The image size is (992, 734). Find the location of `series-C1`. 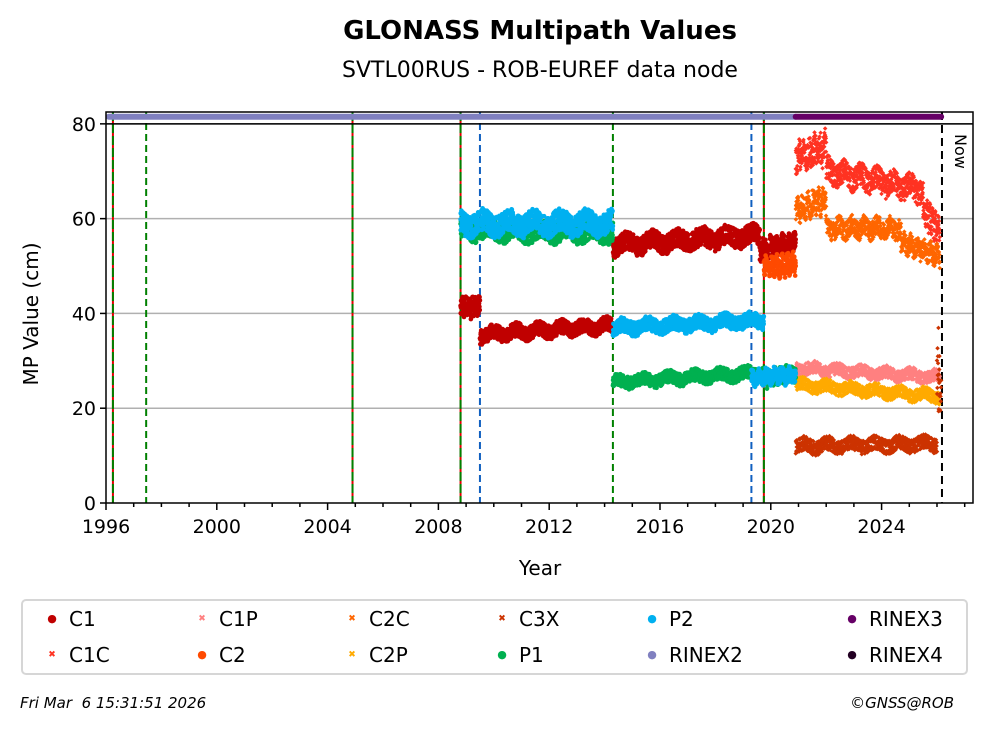

series-C1 is located at coordinates (628, 283).